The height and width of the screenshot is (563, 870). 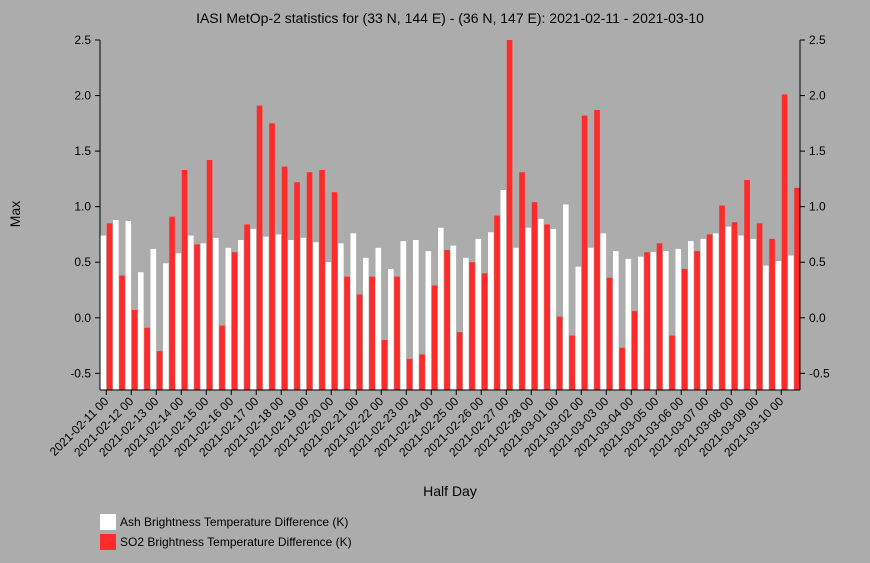 What do you see at coordinates (817, 151) in the screenshot?
I see `y-tick-label-right: 1.5` at bounding box center [817, 151].